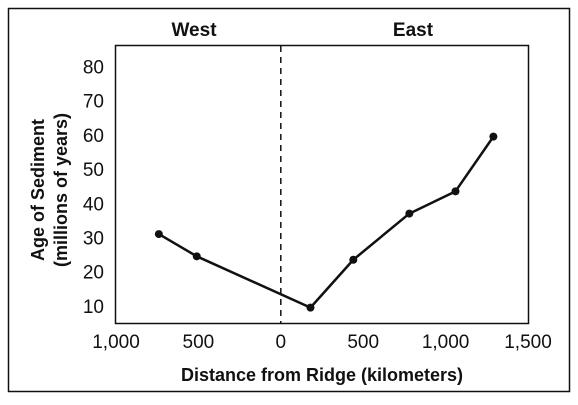 Image resolution: width=578 pixels, height=405 pixels. I want to click on y-axis-ticks: 10 20 30 40 50 60 70 80, so click(93, 188).